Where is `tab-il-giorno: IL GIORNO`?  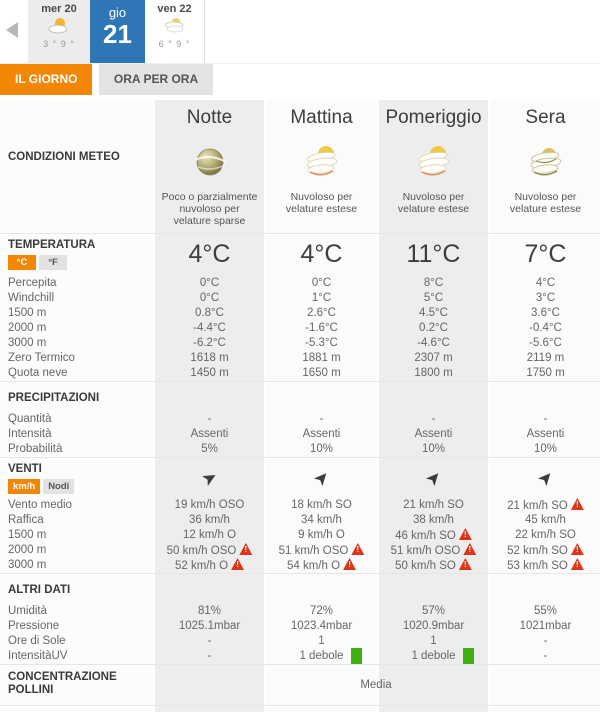 tab-il-giorno: IL GIORNO is located at coordinates (46, 79).